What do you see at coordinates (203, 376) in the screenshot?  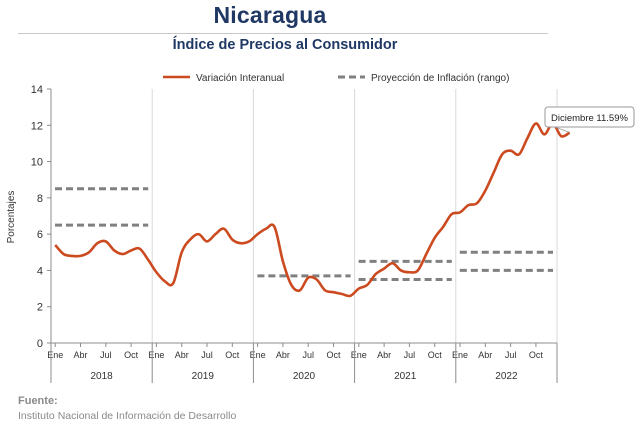 I see `year-label: 2019` at bounding box center [203, 376].